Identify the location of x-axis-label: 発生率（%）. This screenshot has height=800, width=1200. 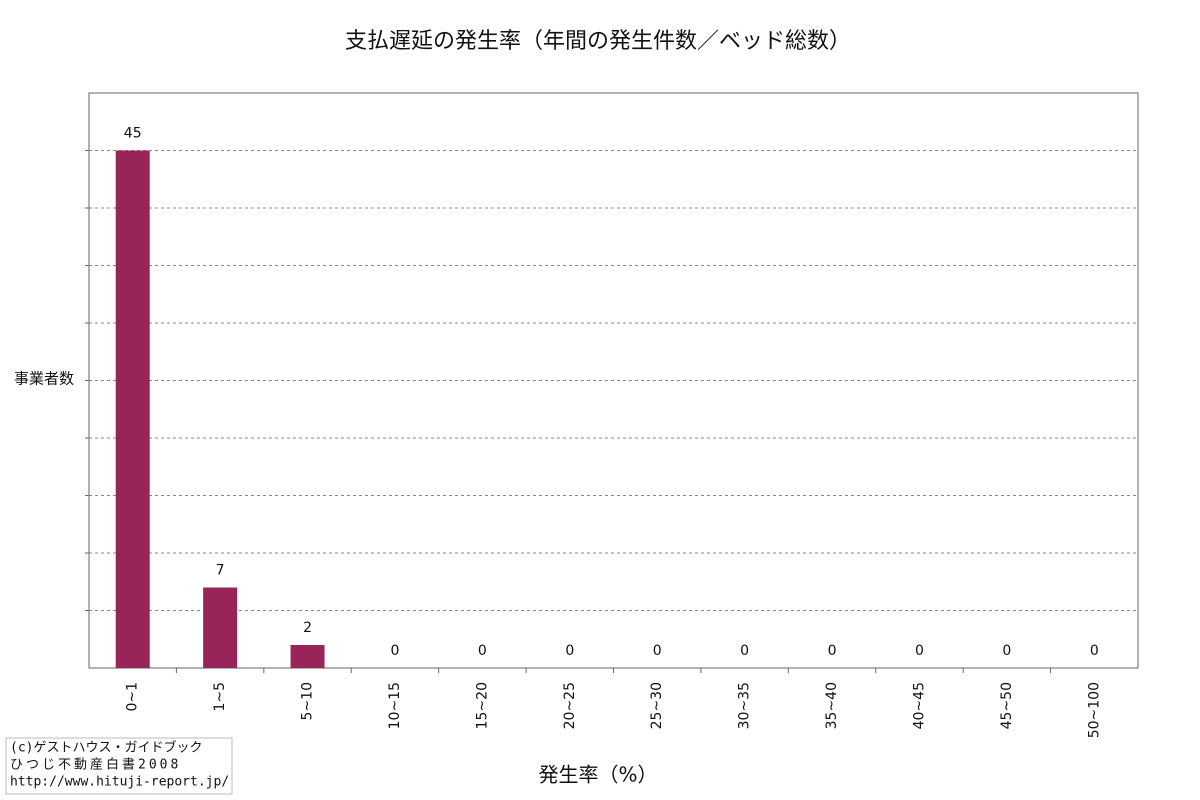
(597, 775).